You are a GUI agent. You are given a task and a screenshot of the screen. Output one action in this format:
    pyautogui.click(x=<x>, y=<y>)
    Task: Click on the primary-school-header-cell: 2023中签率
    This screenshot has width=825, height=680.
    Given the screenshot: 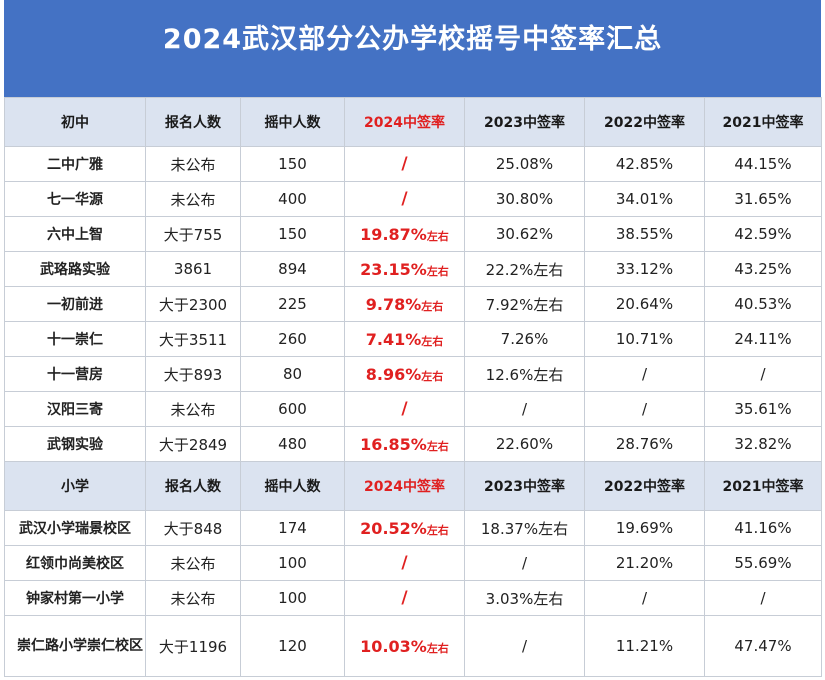 What is the action you would take?
    pyautogui.click(x=524, y=486)
    